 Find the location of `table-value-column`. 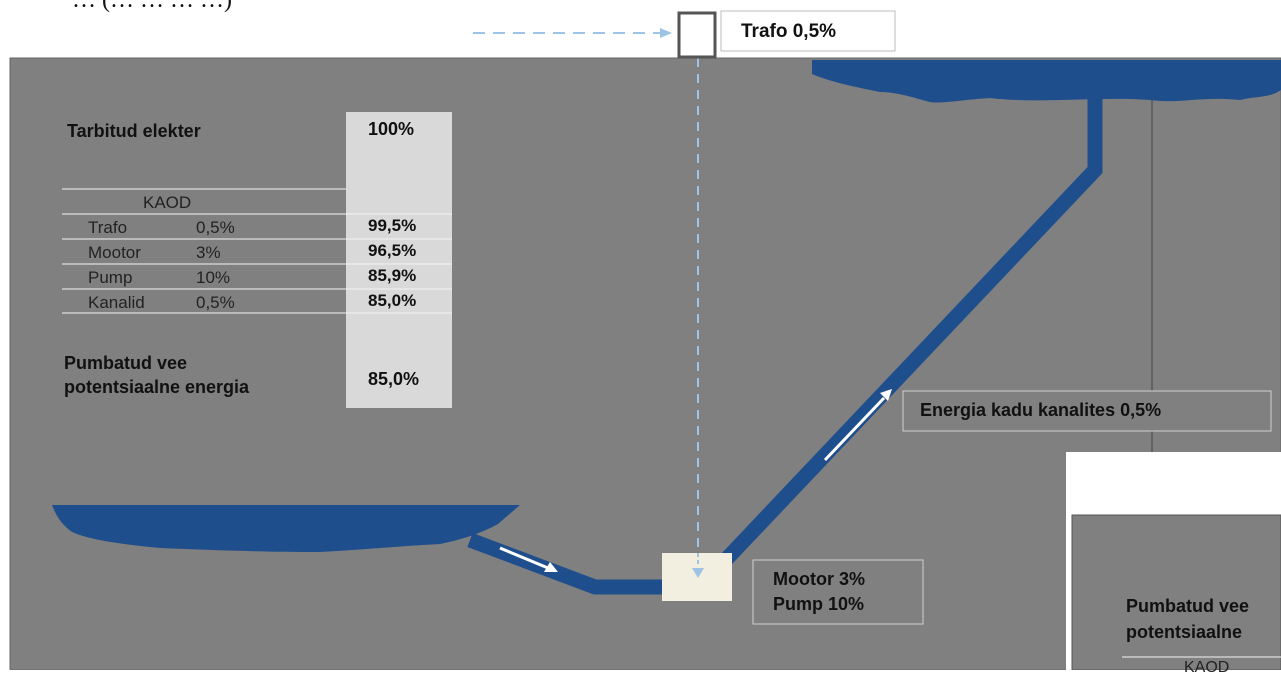

table-value-column is located at coordinates (399, 260).